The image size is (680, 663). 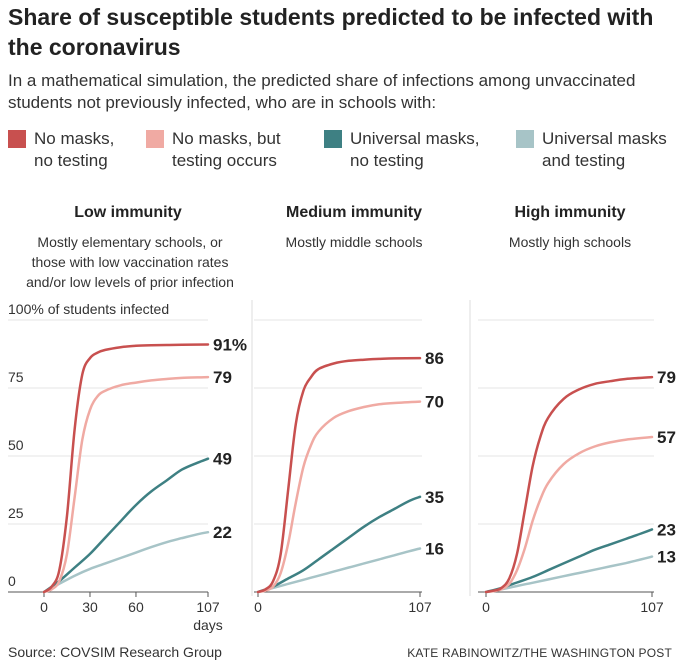 What do you see at coordinates (434, 358) in the screenshot?
I see `end-value-label-no-masks-no-testing: 86` at bounding box center [434, 358].